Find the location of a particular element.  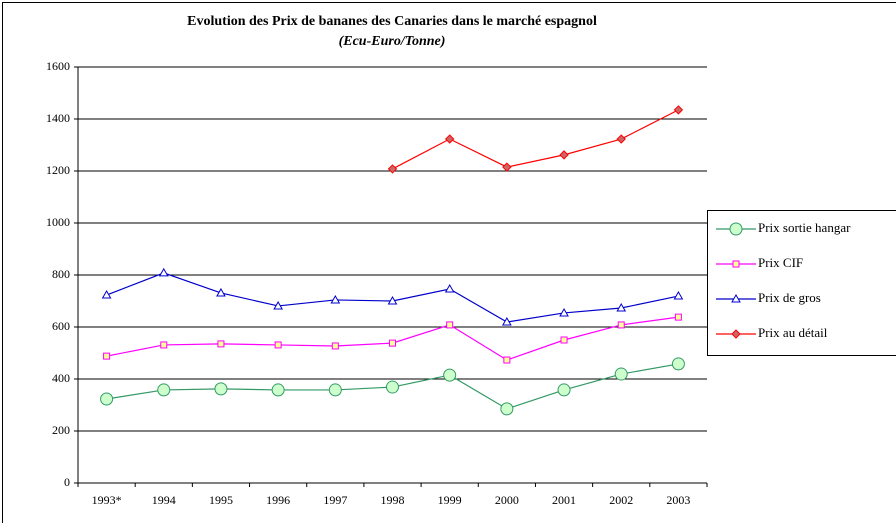

y-tick-label: 0 is located at coordinates (67, 482).